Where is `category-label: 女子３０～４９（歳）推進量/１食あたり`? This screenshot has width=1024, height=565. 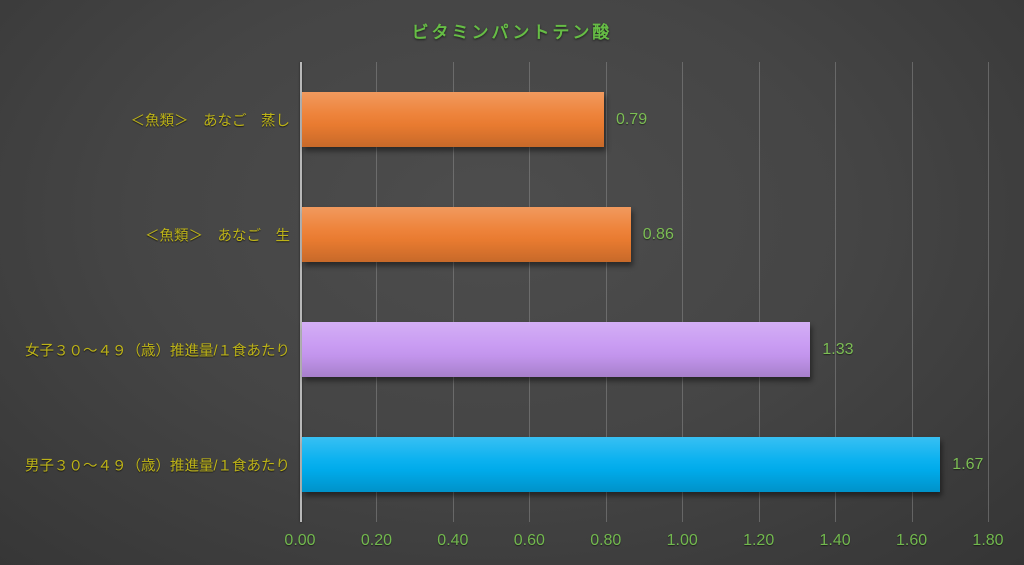 category-label: 女子３０～４９（歳）推進量/１食あたり is located at coordinates (157, 351).